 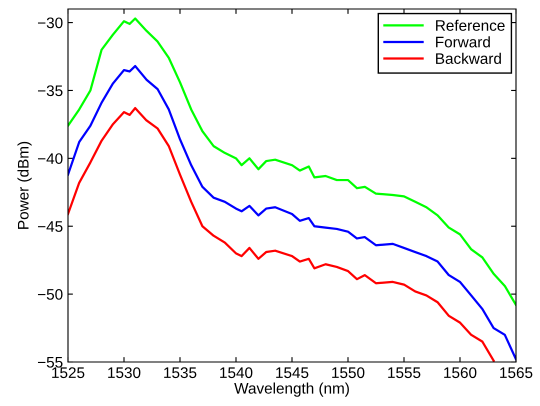 What do you see at coordinates (24, 185) in the screenshot?
I see `y-axis-title: Power (dBm)` at bounding box center [24, 185].